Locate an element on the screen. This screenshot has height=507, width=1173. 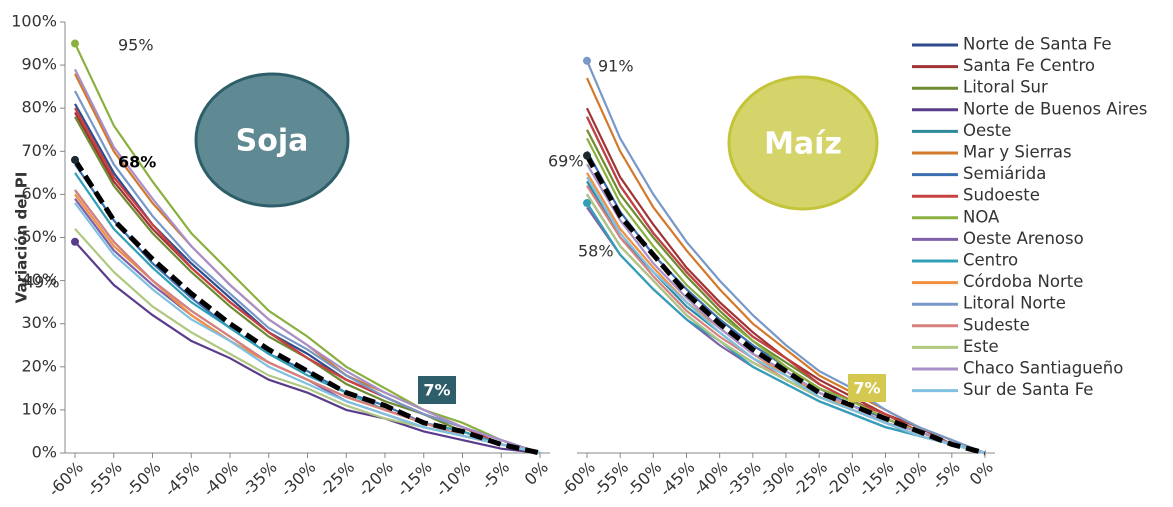
annotation: 69% is located at coordinates (566, 161).